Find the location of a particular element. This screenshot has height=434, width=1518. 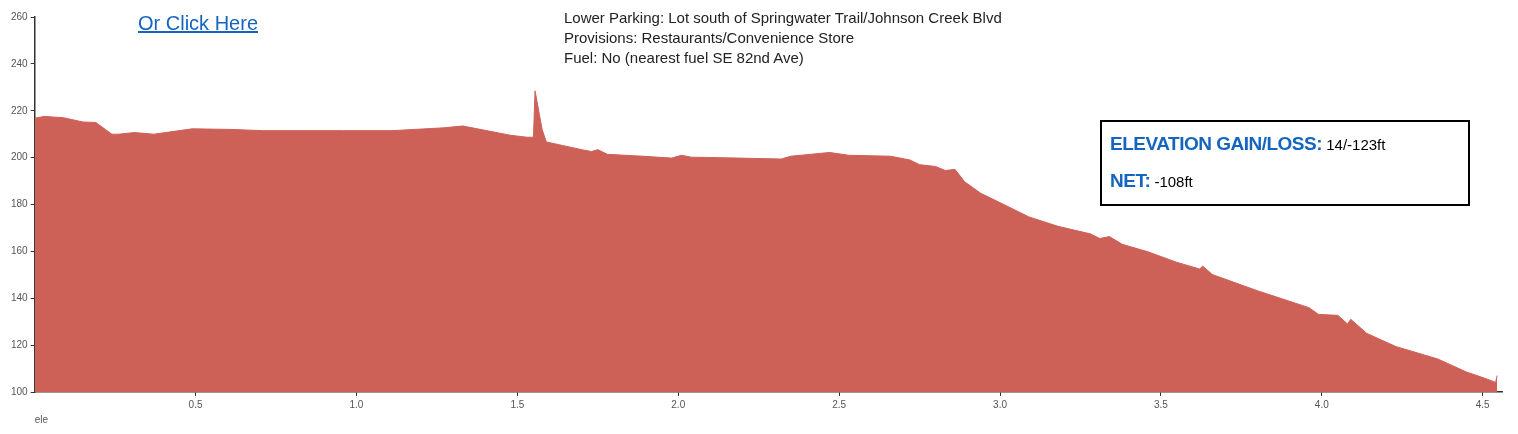

y-tick-label: 100 is located at coordinates (20, 391).